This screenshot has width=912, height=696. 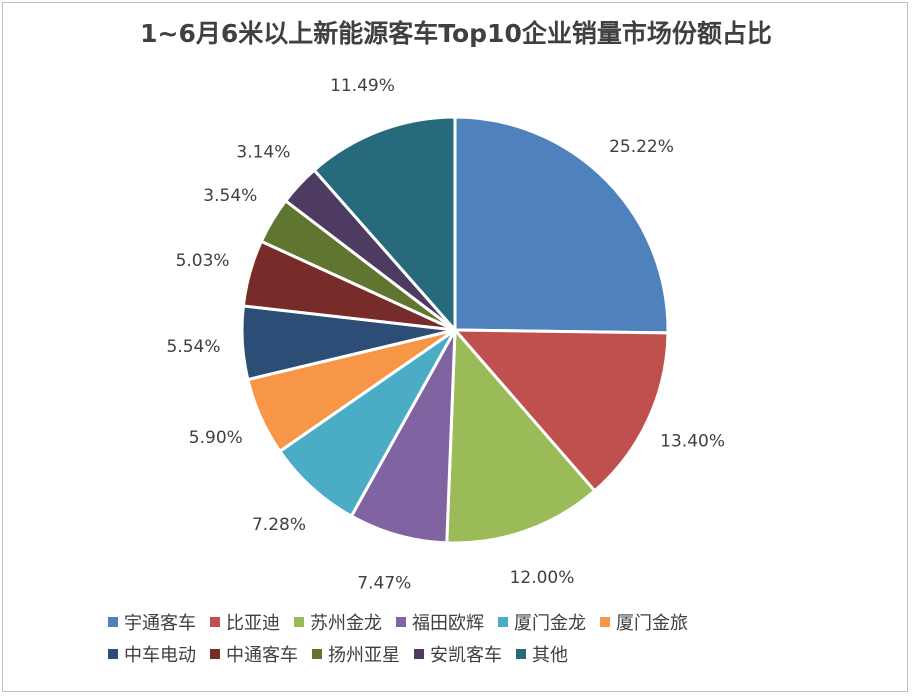 I want to click on legend-item: 扬州亚星, so click(x=356, y=654).